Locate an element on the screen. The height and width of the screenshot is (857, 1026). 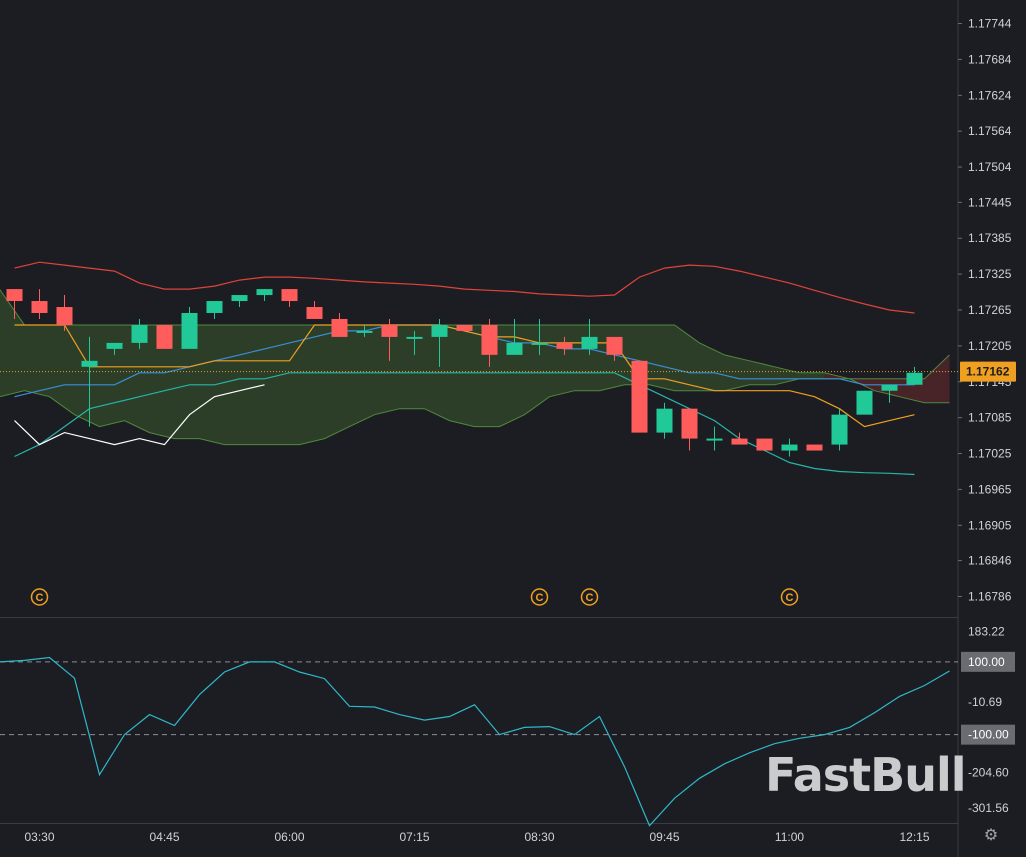
price-tick-label: 1.17744 is located at coordinates (990, 24).